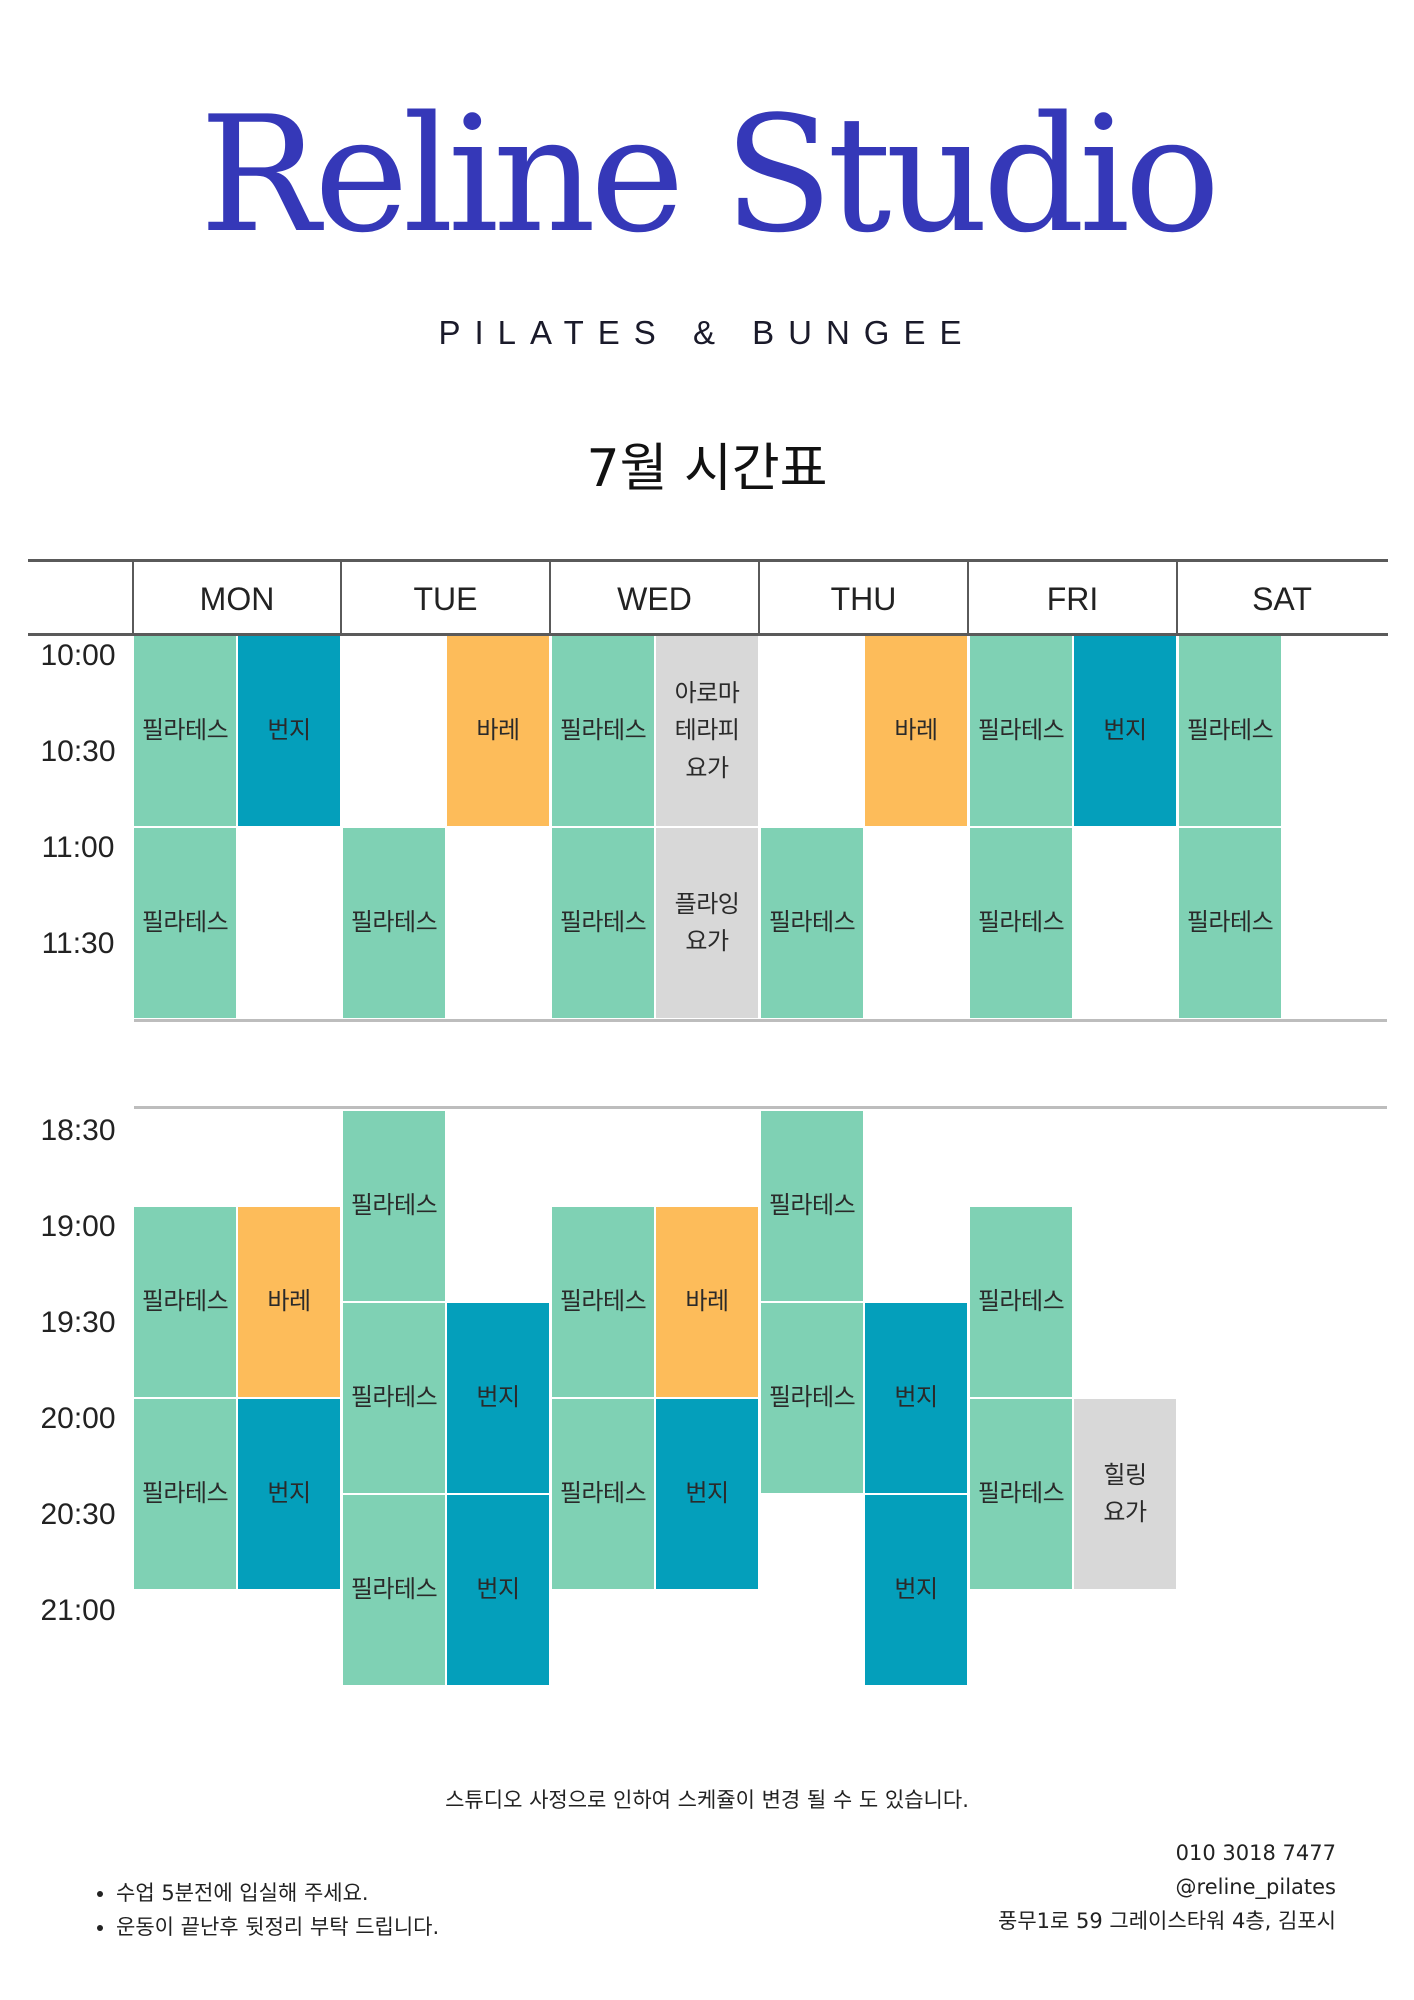  Describe the element at coordinates (78, 943) in the screenshot. I see `time-label: 11:30` at that location.